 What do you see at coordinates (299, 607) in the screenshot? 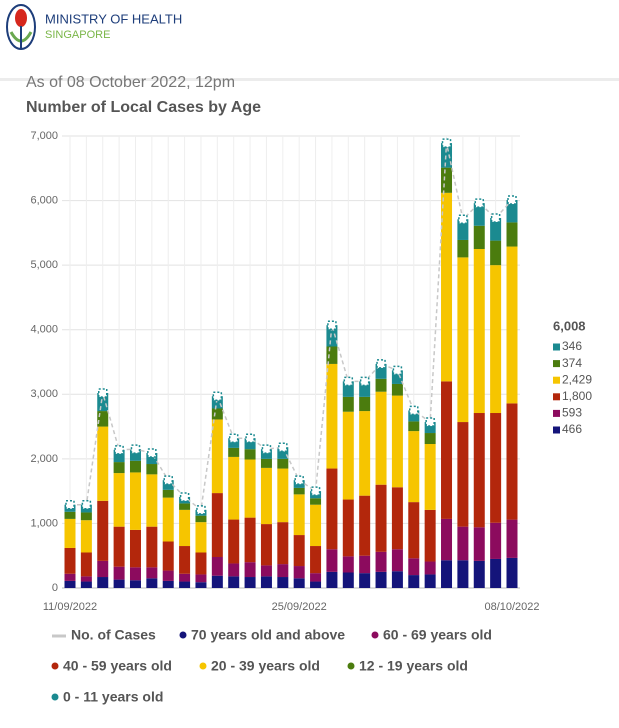
I see `x-tick-label: 25/09/2022` at bounding box center [299, 607].